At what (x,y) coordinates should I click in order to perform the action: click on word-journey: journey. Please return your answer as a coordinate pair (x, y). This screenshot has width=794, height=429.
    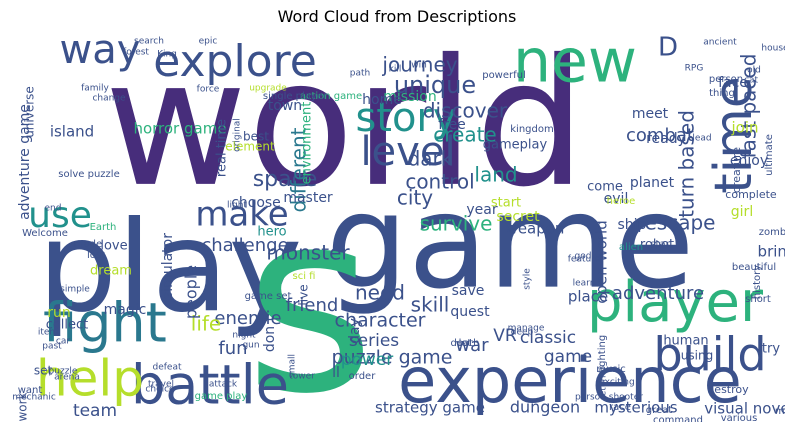
    Looking at the image, I should click on (419, 65).